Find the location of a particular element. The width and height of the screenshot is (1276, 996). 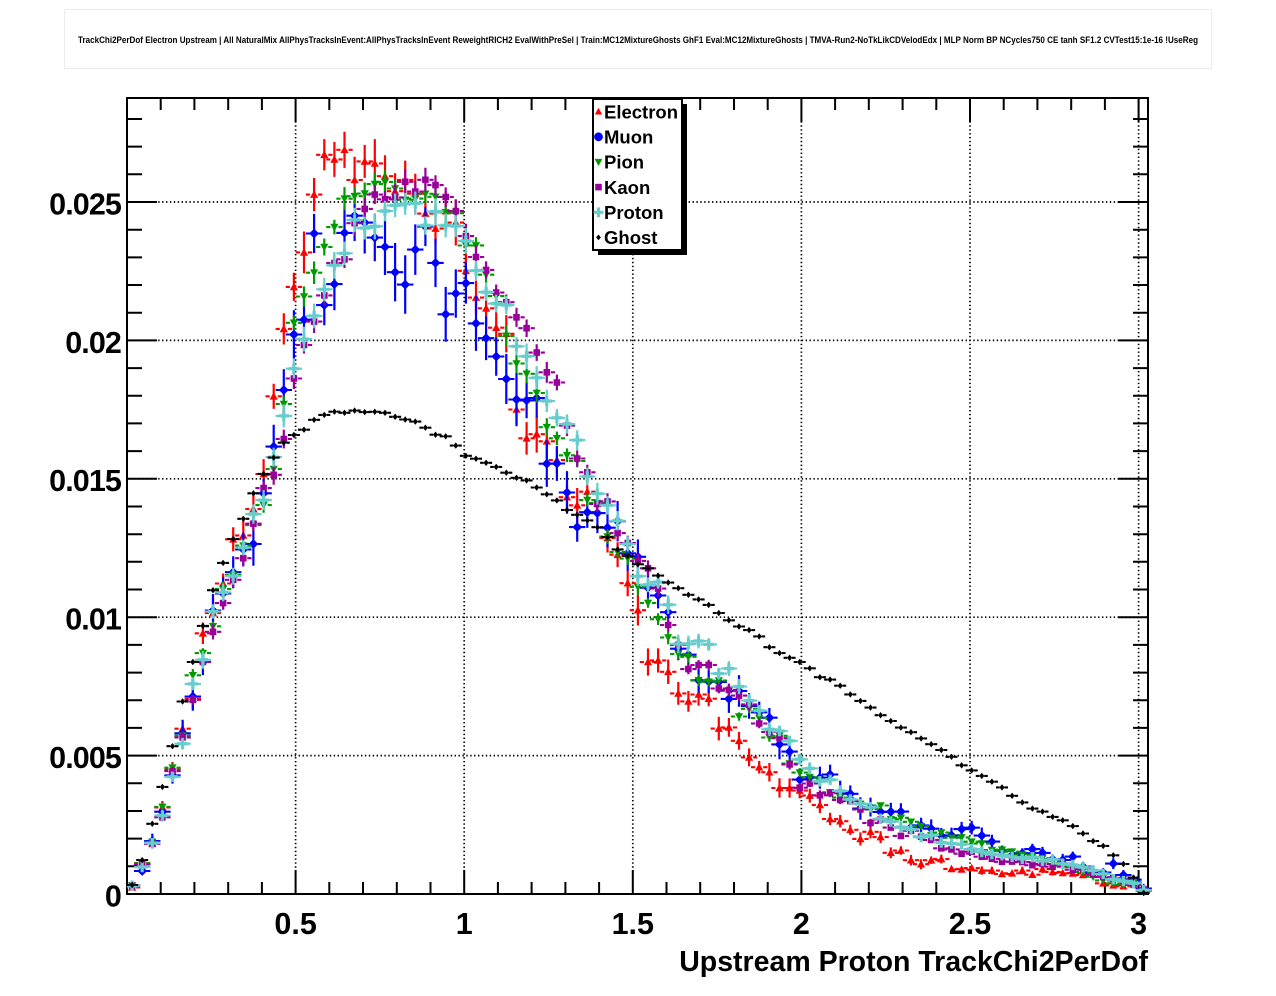

svg-text: 0.5 is located at coordinates (295, 924).